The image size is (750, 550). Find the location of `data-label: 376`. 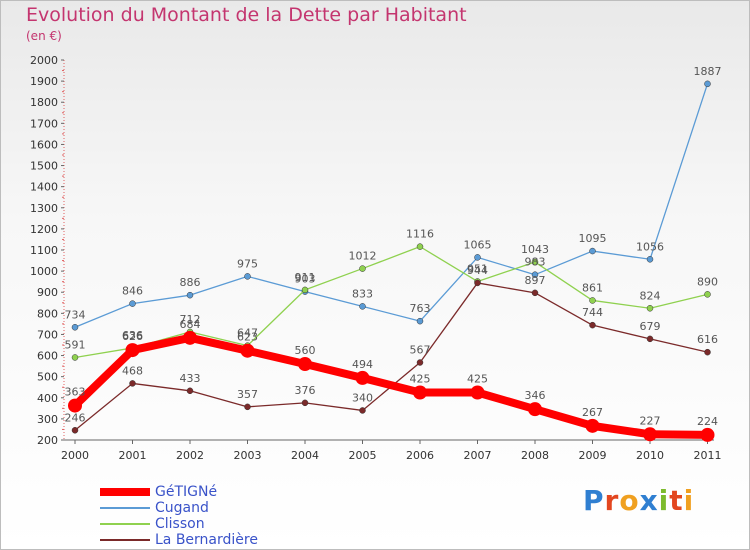

data-label: 376 is located at coordinates (305, 390).